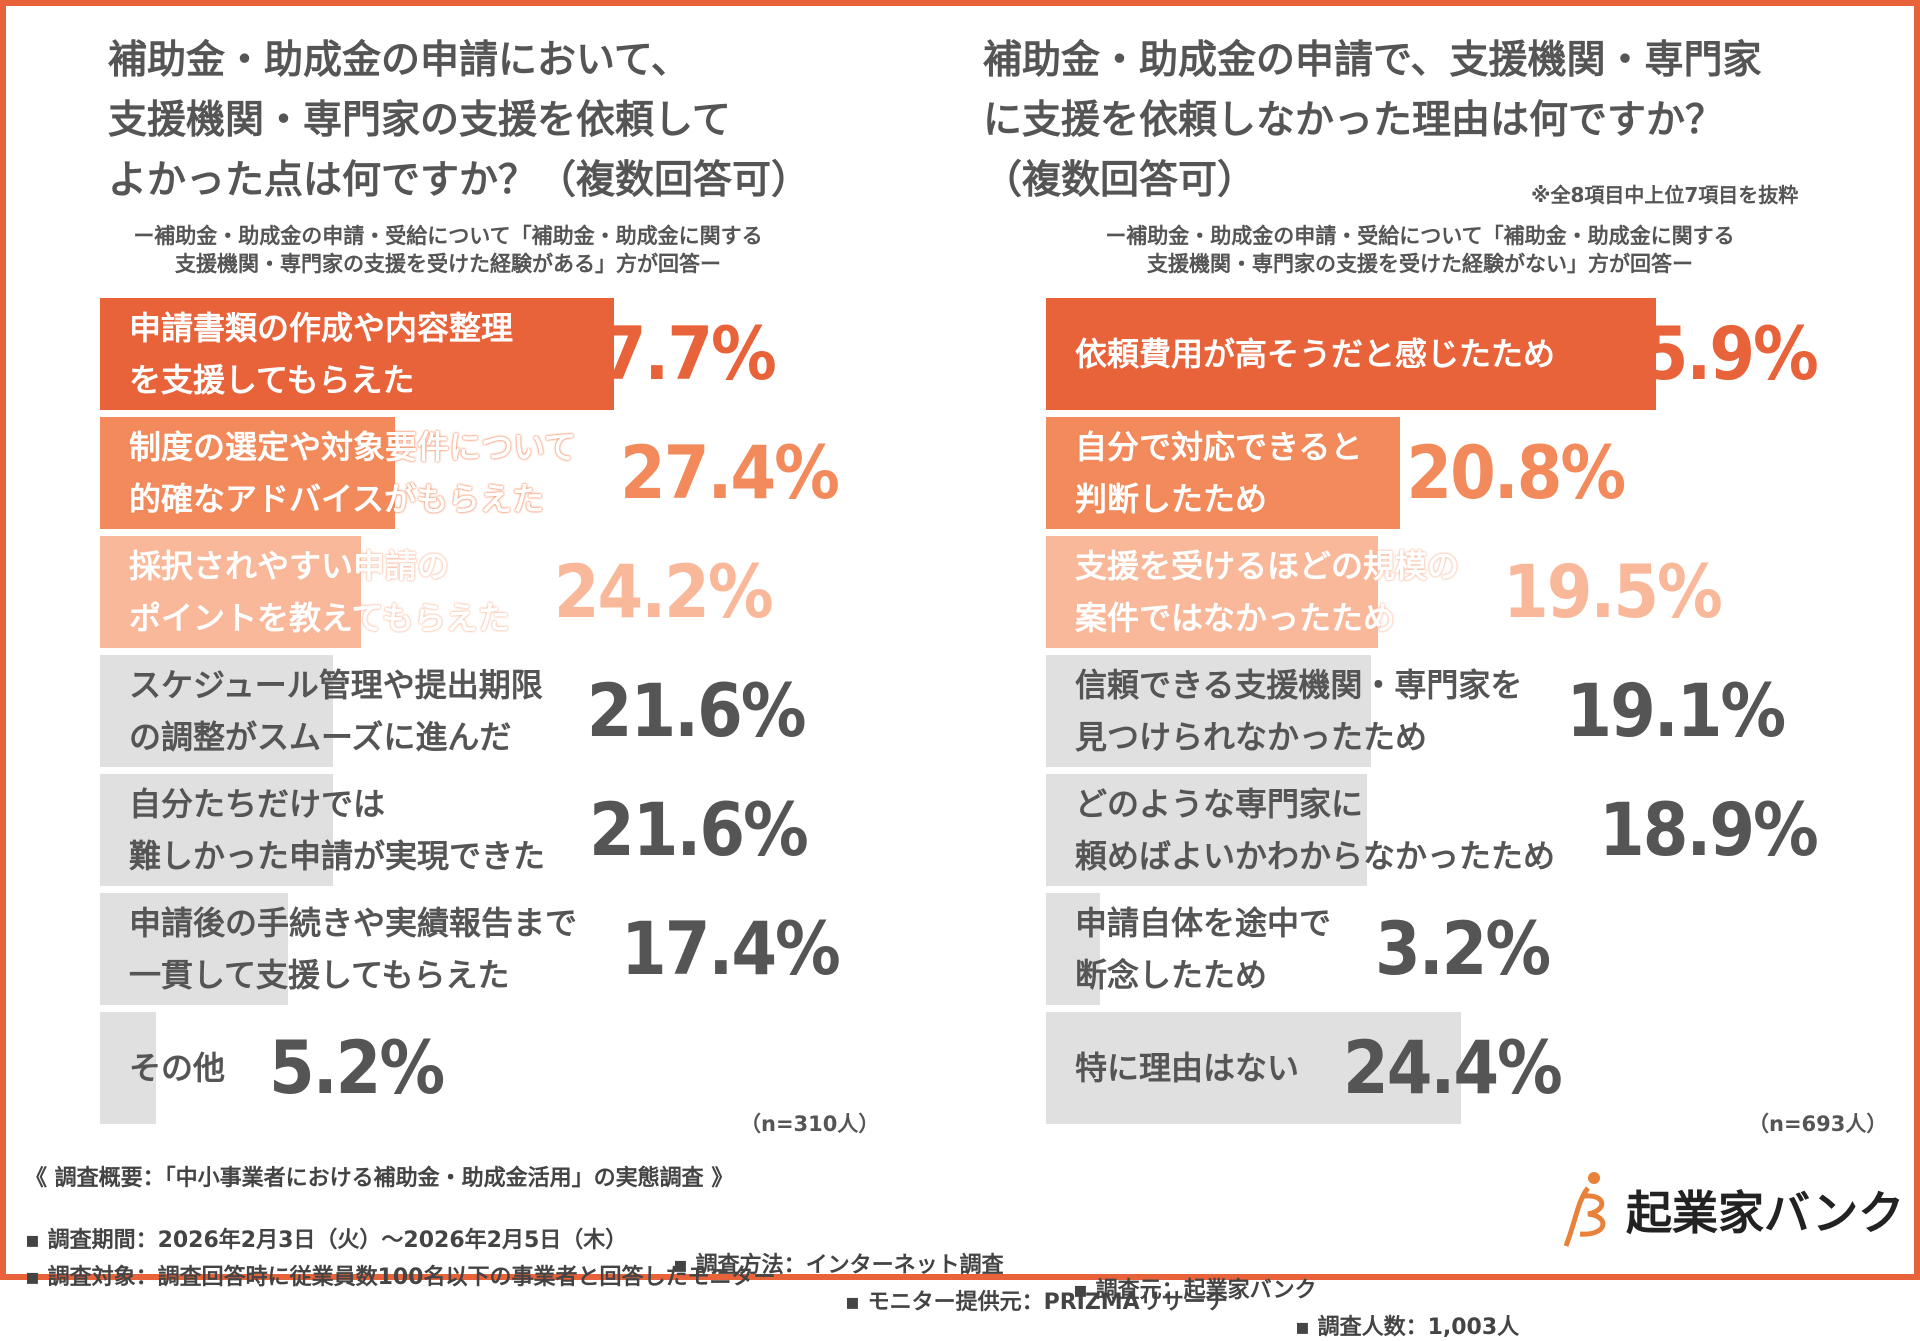 This screenshot has height=1341, width=1920. I want to click on value-label: 17.4%, so click(731, 949).